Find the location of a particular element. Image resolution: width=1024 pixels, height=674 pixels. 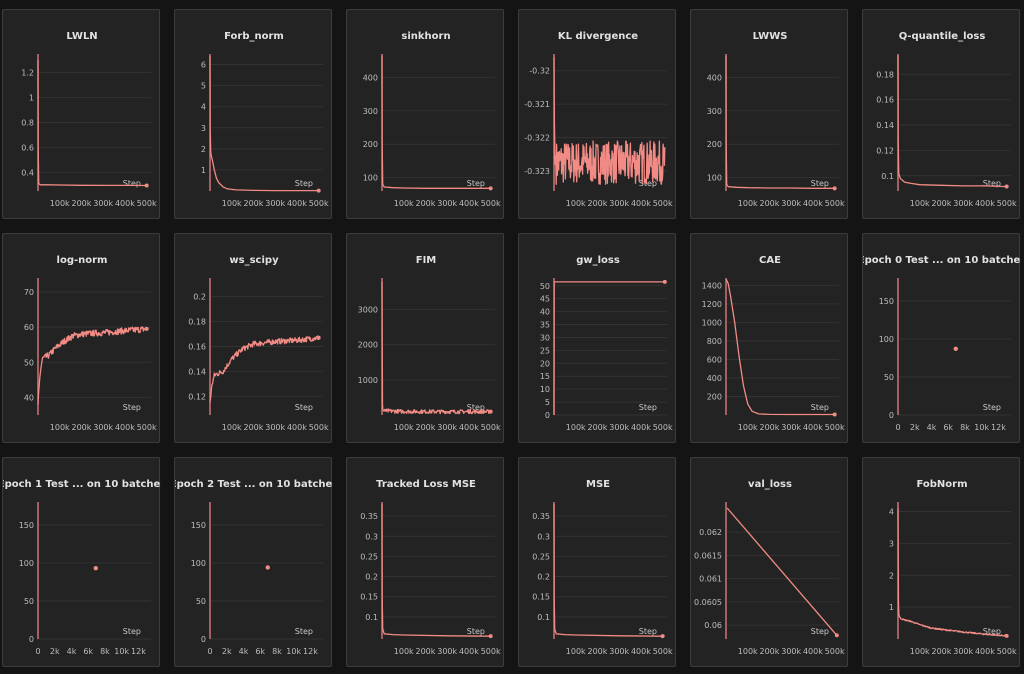

y-tick-label: 3 is located at coordinates (891, 543).